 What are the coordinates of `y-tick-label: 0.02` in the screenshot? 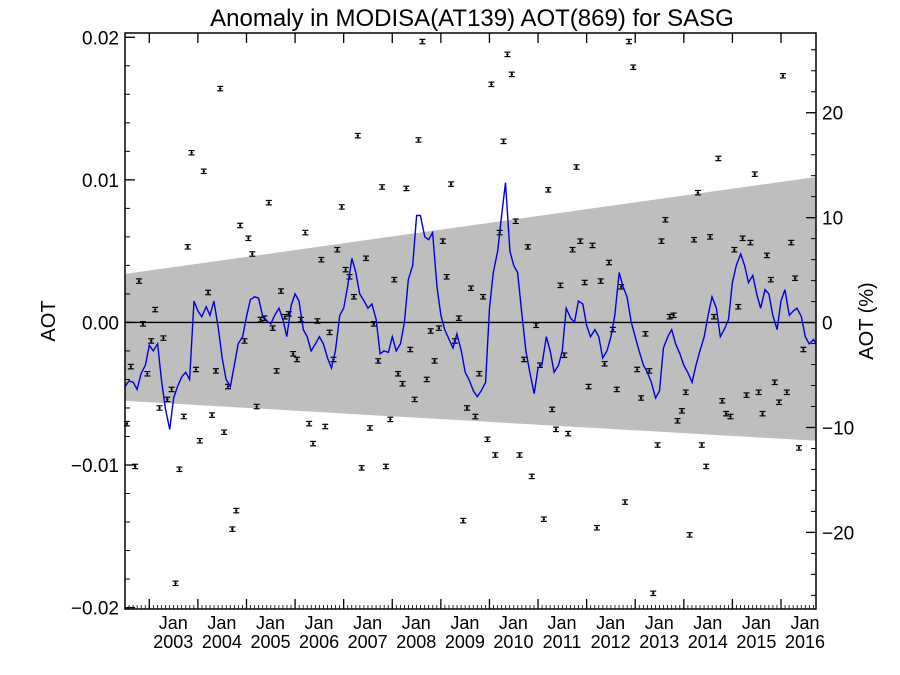 It's located at (100, 38).